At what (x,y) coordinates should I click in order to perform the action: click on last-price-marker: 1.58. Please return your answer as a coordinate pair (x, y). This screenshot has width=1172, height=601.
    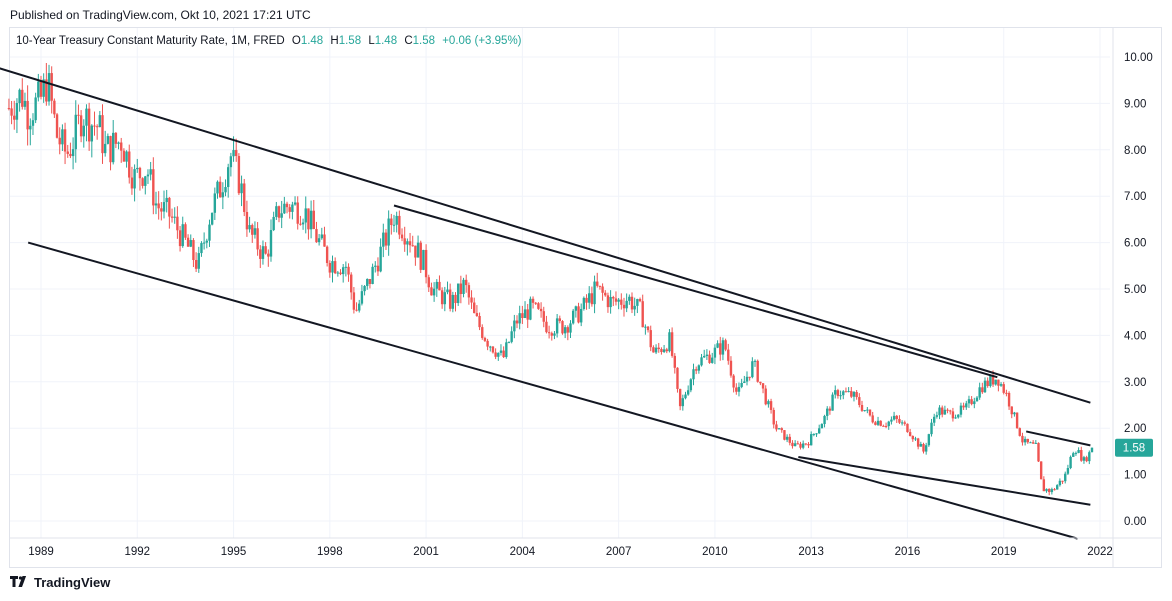
    Looking at the image, I should click on (1134, 447).